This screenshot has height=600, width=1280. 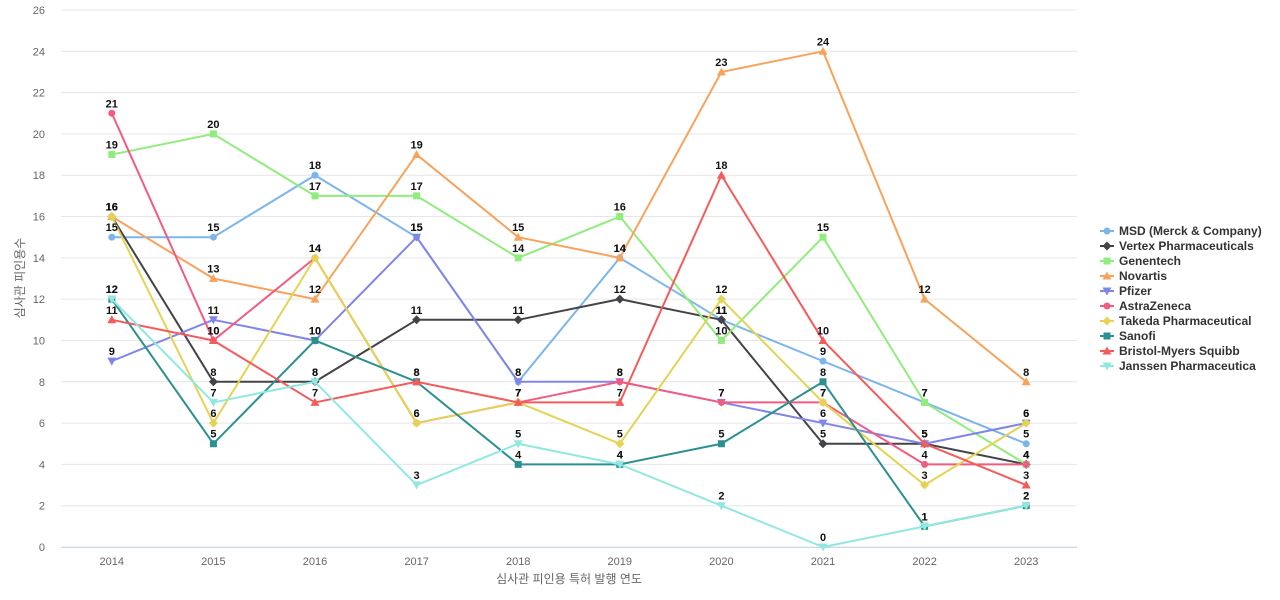 What do you see at coordinates (39, 341) in the screenshot?
I see `y-tick-label: 10` at bounding box center [39, 341].